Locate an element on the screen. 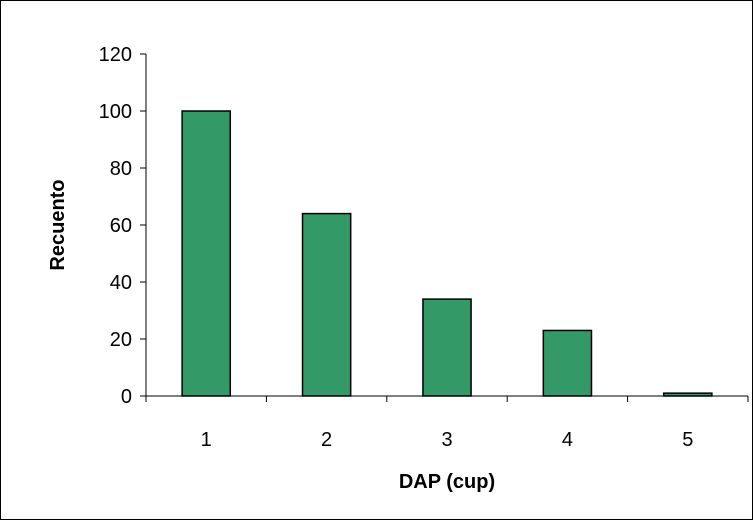 The height and width of the screenshot is (520, 753). y-tick-label: 80 is located at coordinates (121, 169).